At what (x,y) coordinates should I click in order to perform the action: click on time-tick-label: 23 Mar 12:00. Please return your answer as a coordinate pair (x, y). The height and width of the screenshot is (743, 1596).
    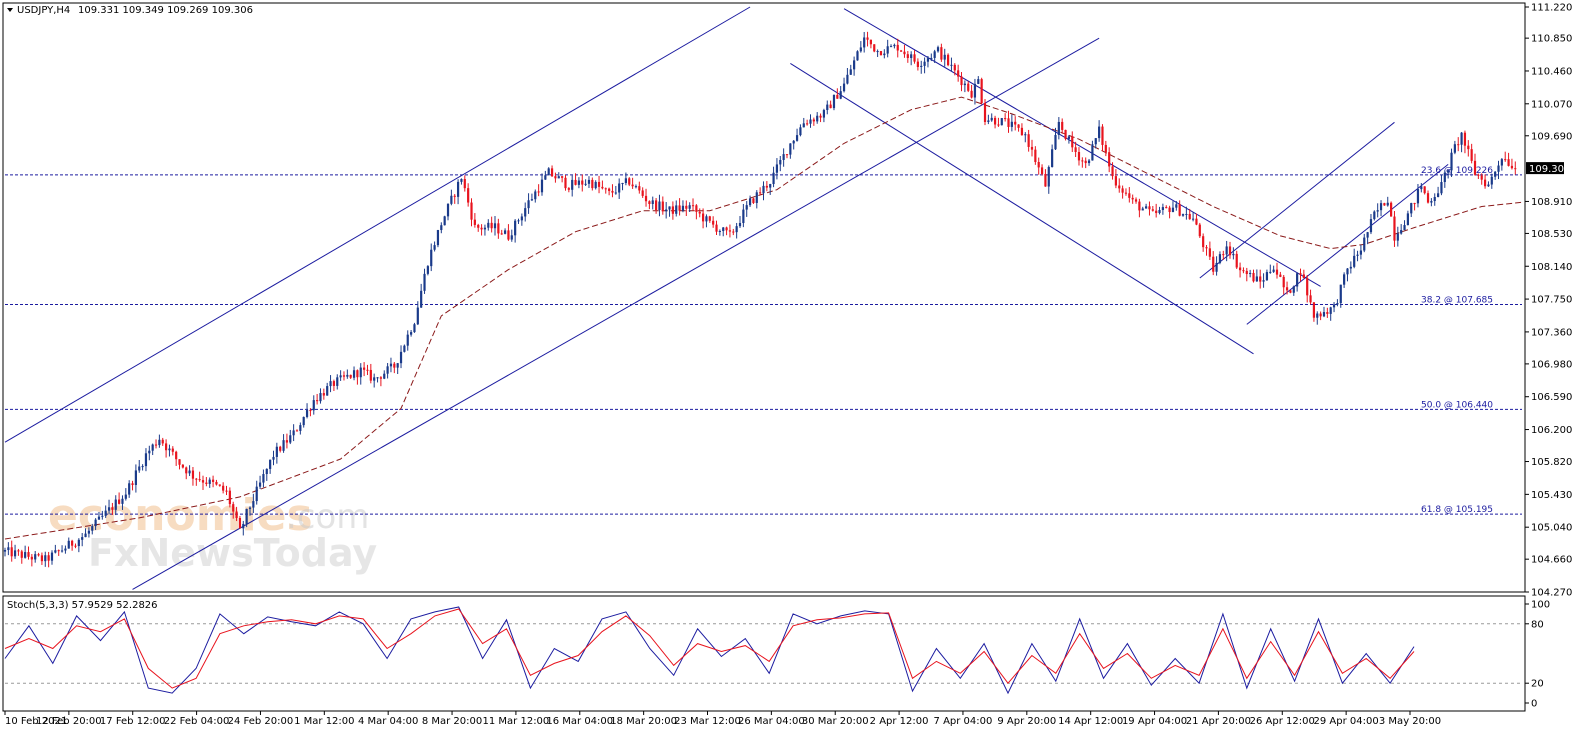
    Looking at the image, I should click on (707, 721).